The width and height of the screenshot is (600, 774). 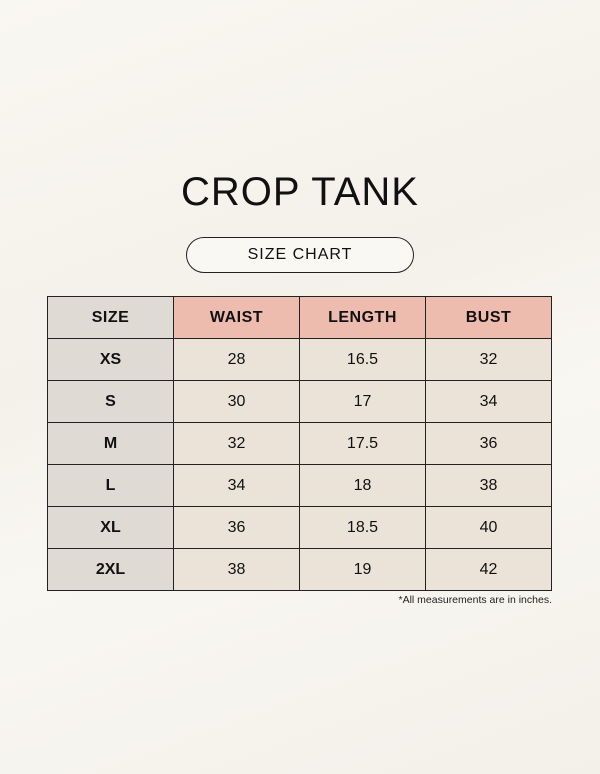 I want to click on cell-bust: 36, so click(x=488, y=443).